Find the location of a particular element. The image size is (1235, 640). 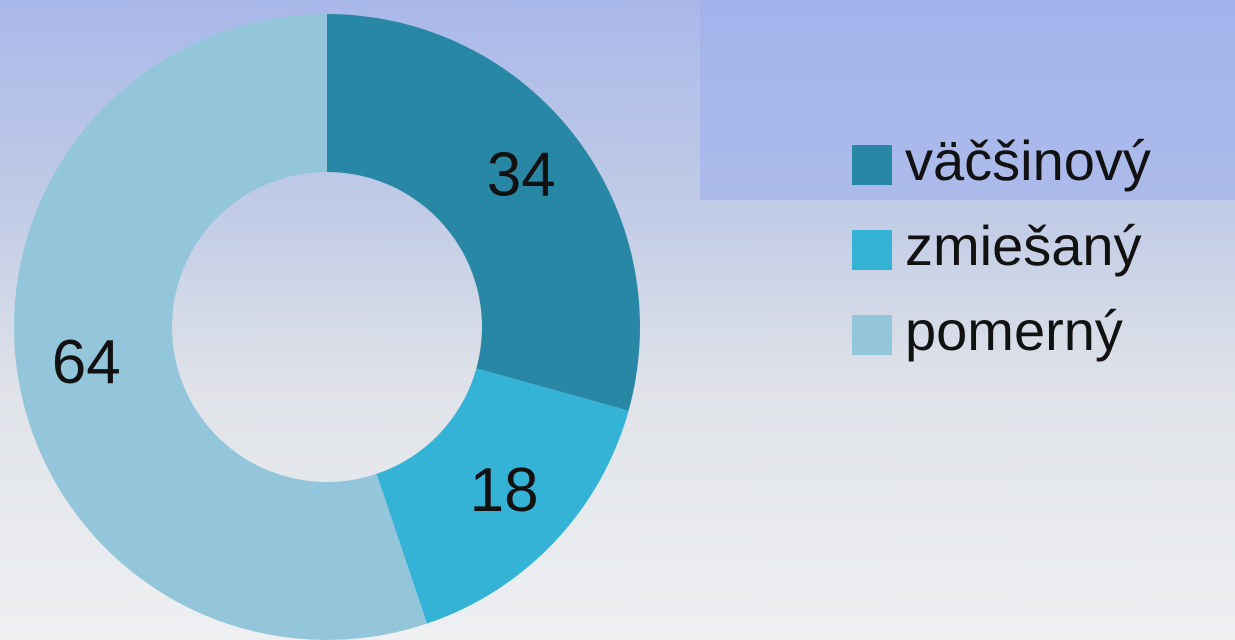

legend-label: zmiešaný is located at coordinates (1023, 245).